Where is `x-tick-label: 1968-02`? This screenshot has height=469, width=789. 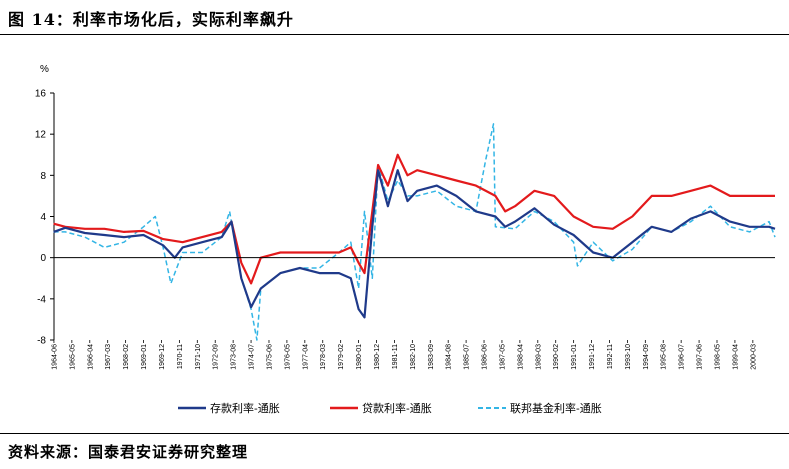 x-tick-label: 1968-02 is located at coordinates (126, 357).